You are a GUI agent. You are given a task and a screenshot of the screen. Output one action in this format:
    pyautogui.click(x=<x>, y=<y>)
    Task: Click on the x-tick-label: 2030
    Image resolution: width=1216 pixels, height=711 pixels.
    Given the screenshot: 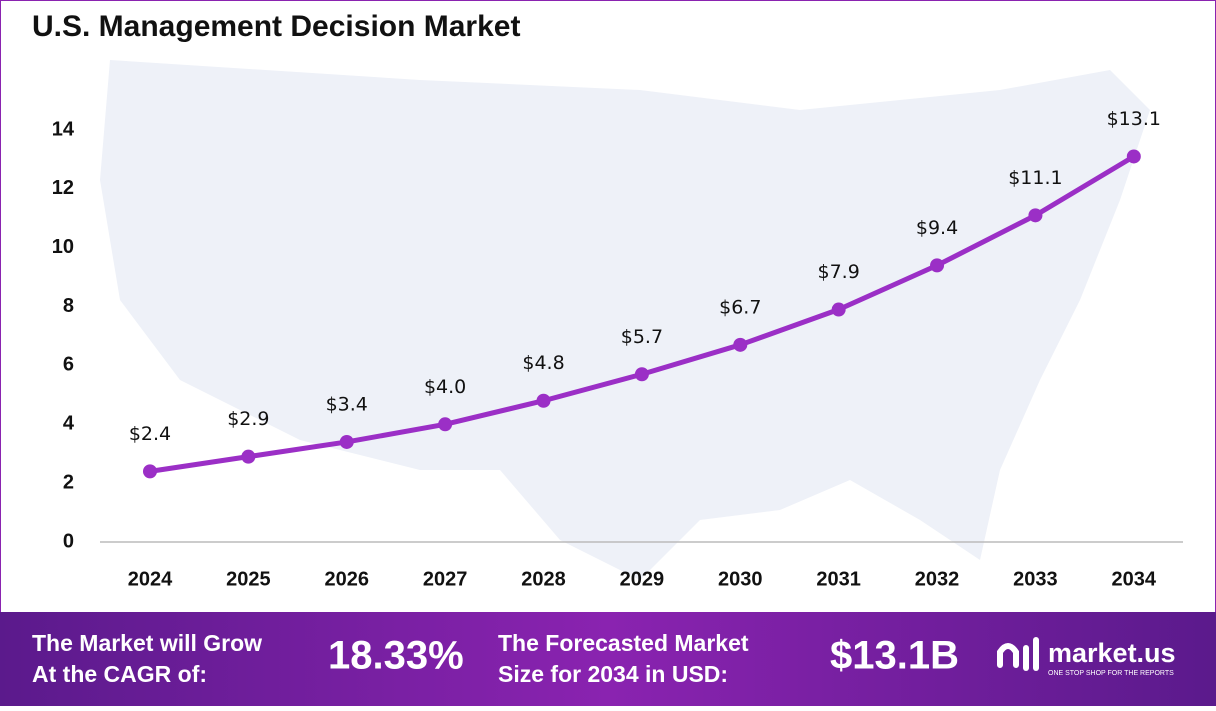 What is the action you would take?
    pyautogui.click(x=740, y=579)
    